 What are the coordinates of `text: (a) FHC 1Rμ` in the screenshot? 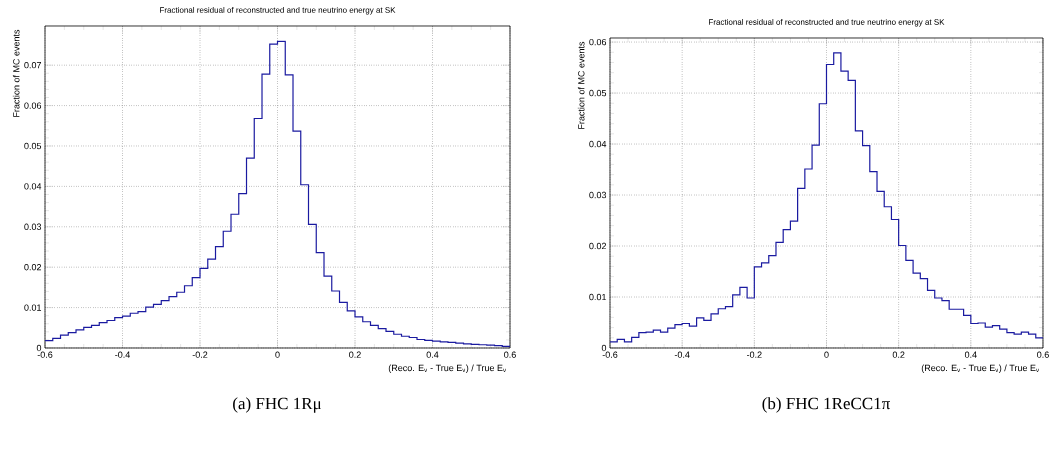 It's located at (277, 405).